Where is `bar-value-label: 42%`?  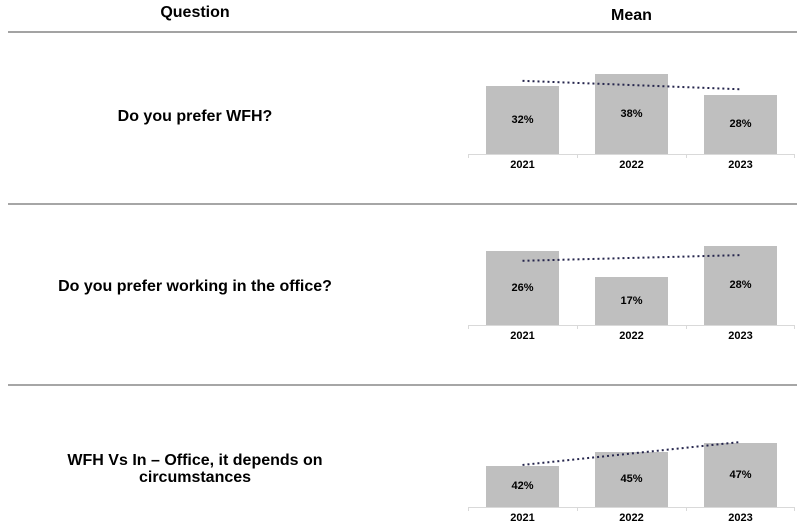 bar-value-label: 42% is located at coordinates (522, 486).